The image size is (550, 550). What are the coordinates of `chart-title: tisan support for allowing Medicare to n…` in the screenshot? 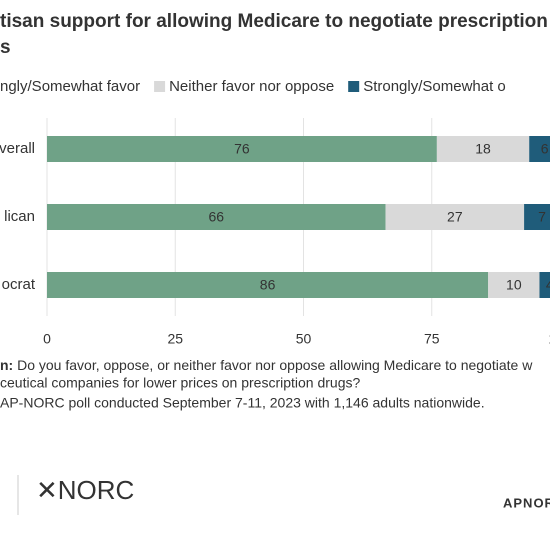 It's located at (275, 21).